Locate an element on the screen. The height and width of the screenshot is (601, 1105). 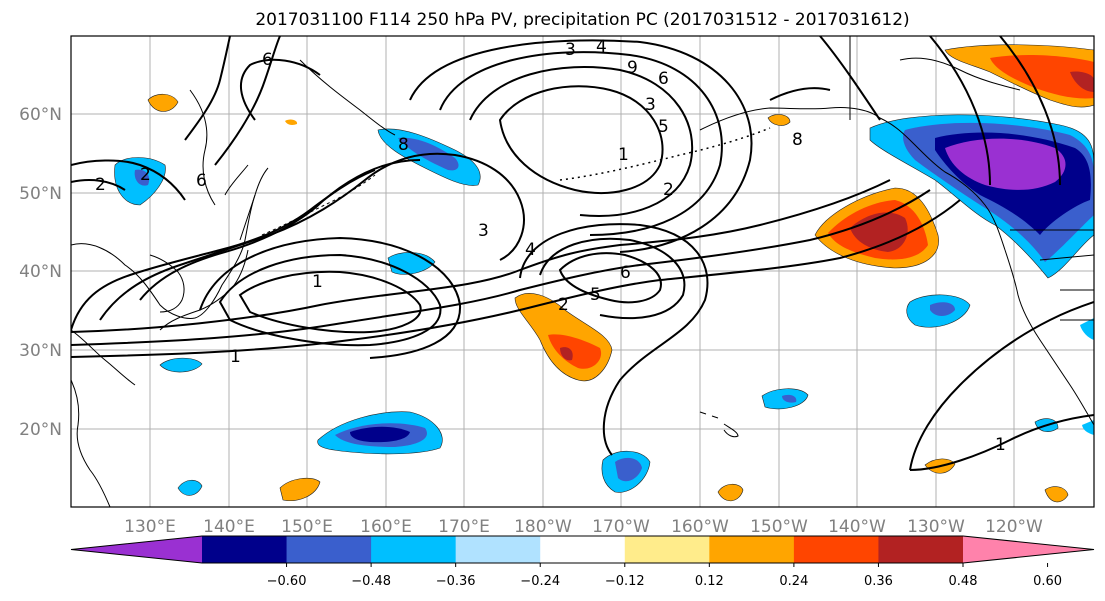
lon-label: 170°E is located at coordinates (464, 527).